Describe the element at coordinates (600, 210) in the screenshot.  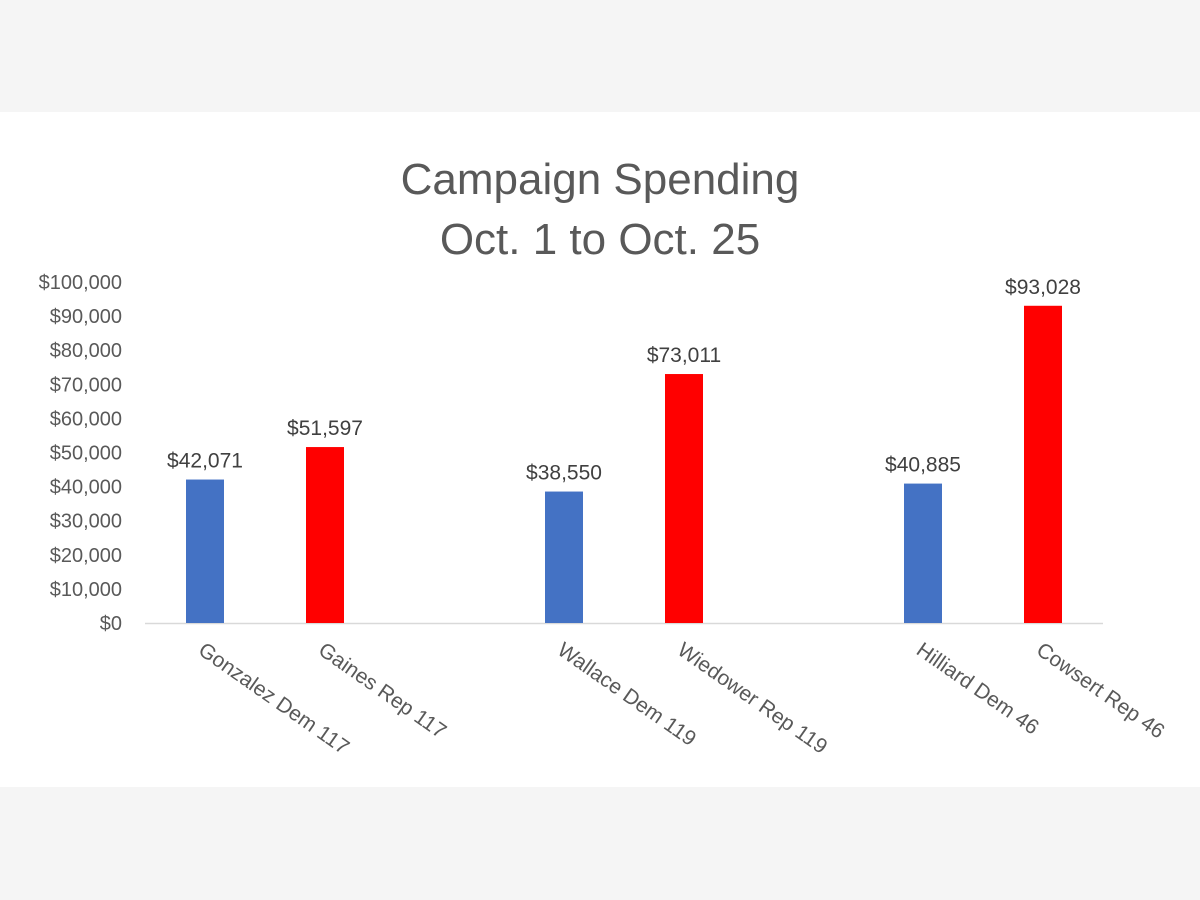
I see `chart-title: Campaign Spending Oct. 1 to Oct. 25` at that location.